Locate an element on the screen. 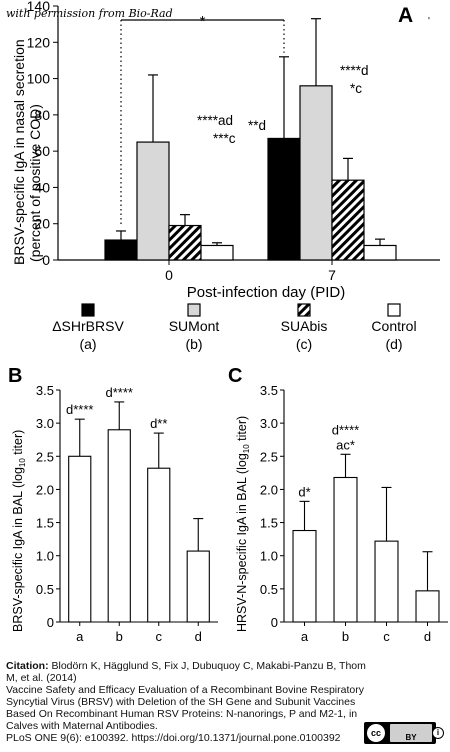  panel-a-xlabel: Post-infection day (PID) is located at coordinates (266, 292).